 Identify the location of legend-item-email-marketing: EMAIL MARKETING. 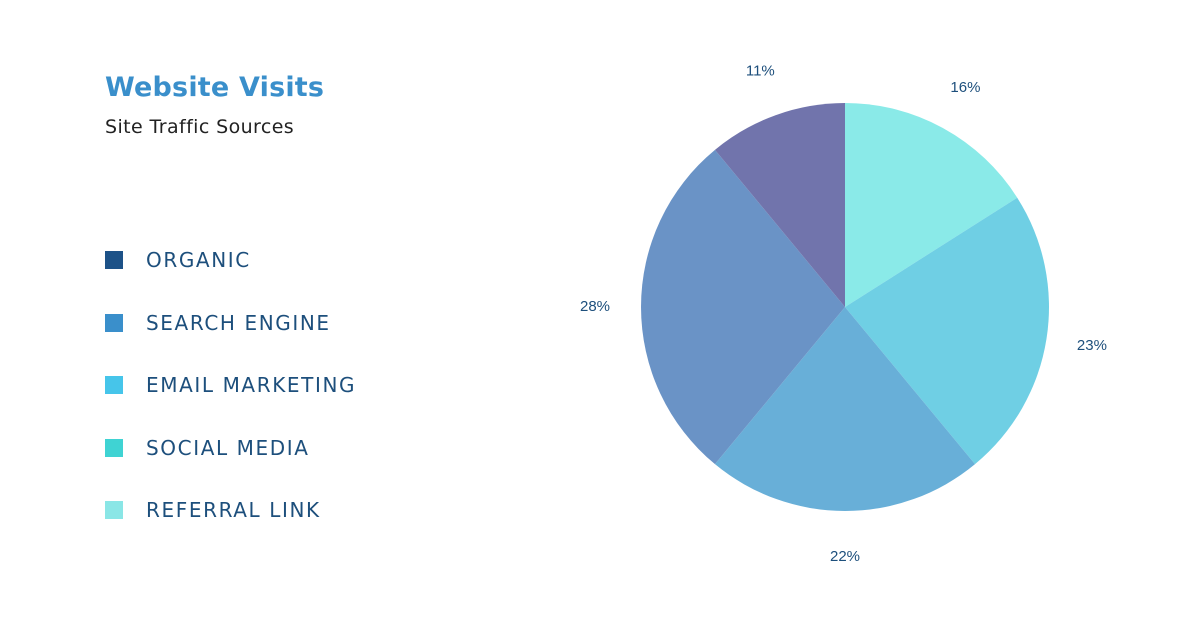
(230, 385).